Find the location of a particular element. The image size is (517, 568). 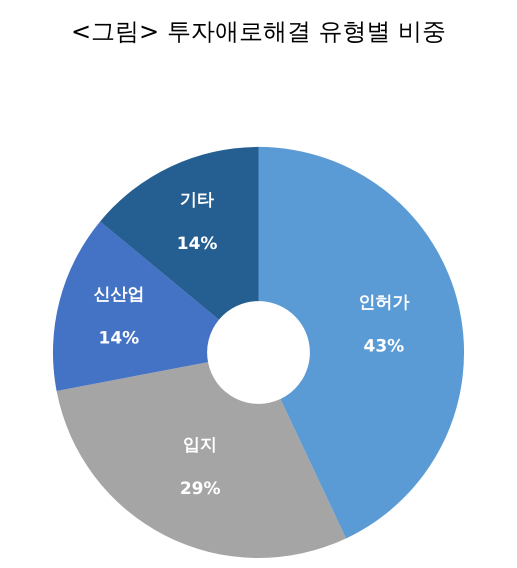

donut-slice is located at coordinates (136, 306).